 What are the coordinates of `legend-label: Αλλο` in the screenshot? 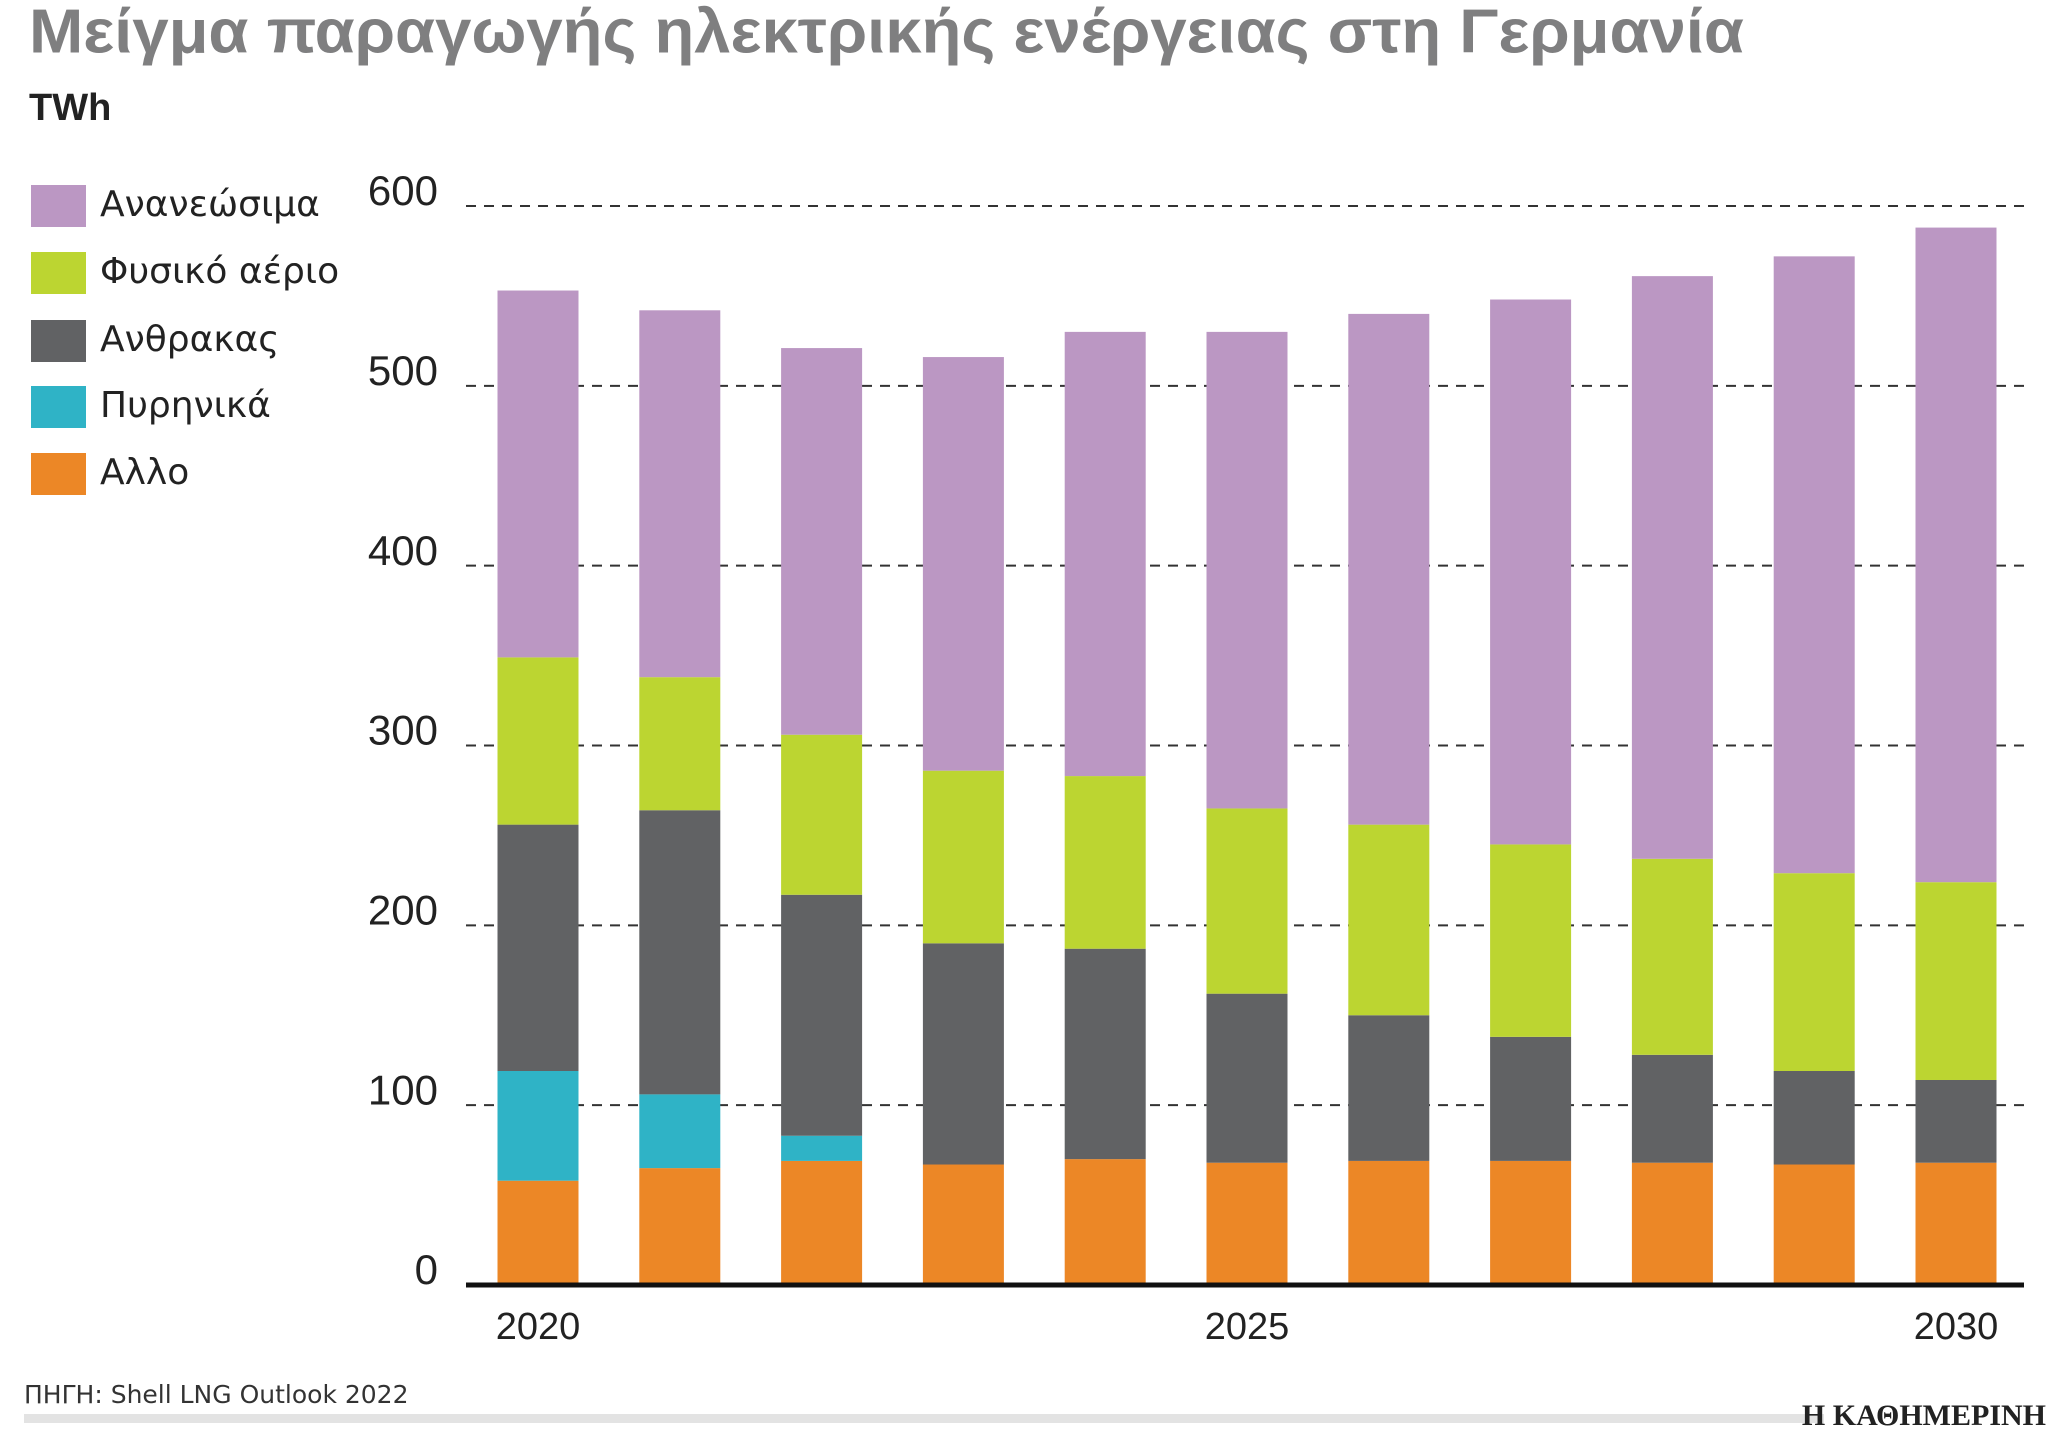 It's located at (144, 472).